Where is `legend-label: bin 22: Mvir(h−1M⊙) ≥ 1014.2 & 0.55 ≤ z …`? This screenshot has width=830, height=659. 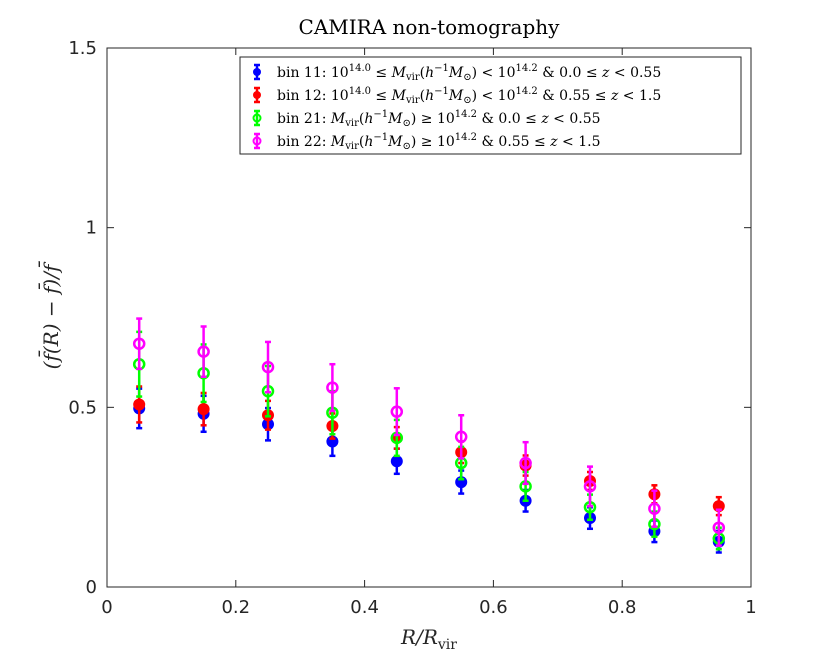 legend-label: bin 22: Mvir(h−1M⊙) ≥ 1014.2 & 0.55 ≤ z … is located at coordinates (439, 142).